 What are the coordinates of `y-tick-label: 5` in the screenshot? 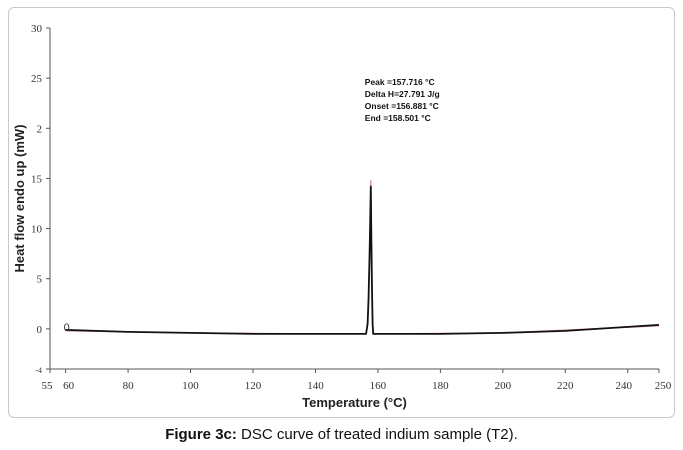 It's located at (40, 280).